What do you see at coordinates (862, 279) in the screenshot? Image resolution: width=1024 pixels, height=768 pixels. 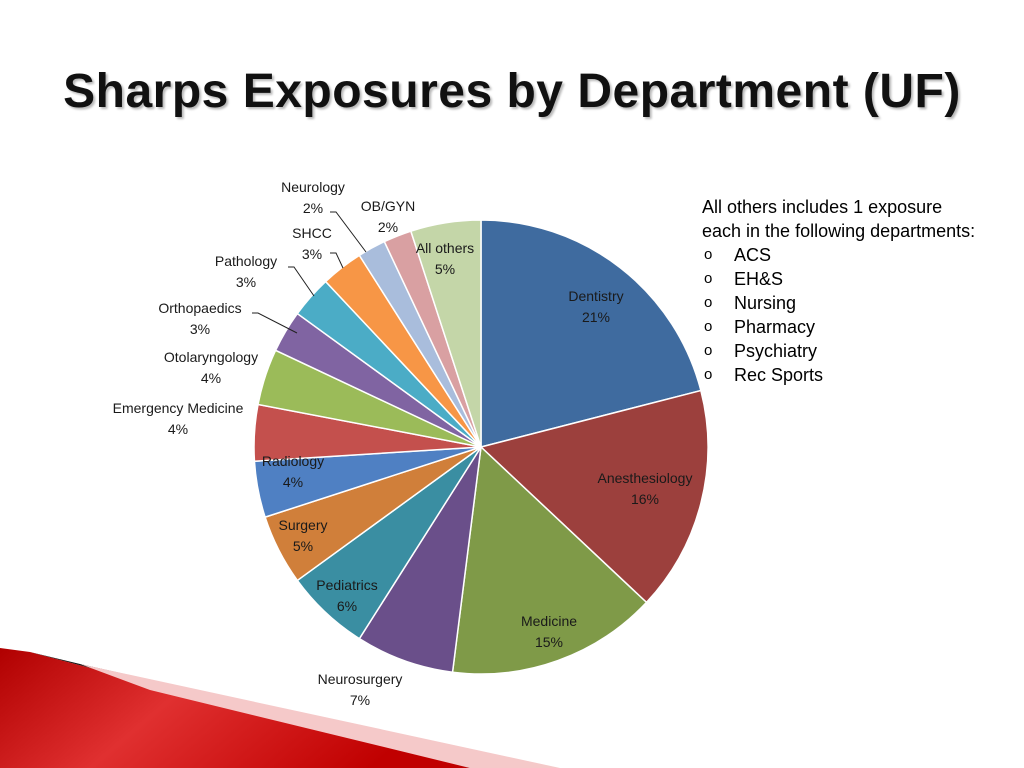 I see `list-item: o EH&S` at bounding box center [862, 279].